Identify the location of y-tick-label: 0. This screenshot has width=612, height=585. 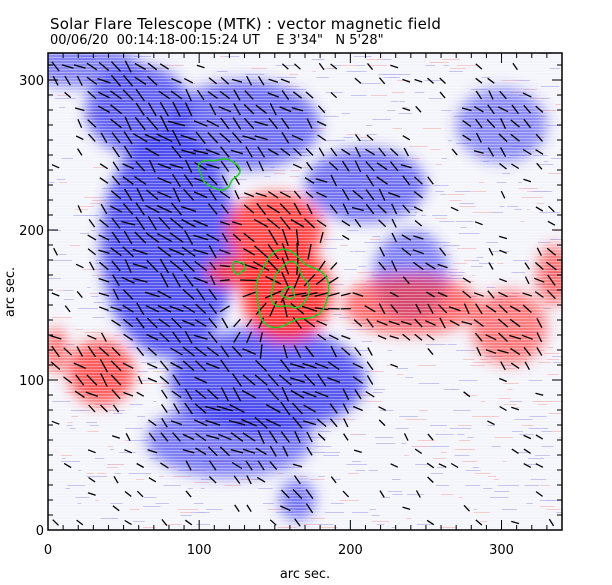
(40, 531).